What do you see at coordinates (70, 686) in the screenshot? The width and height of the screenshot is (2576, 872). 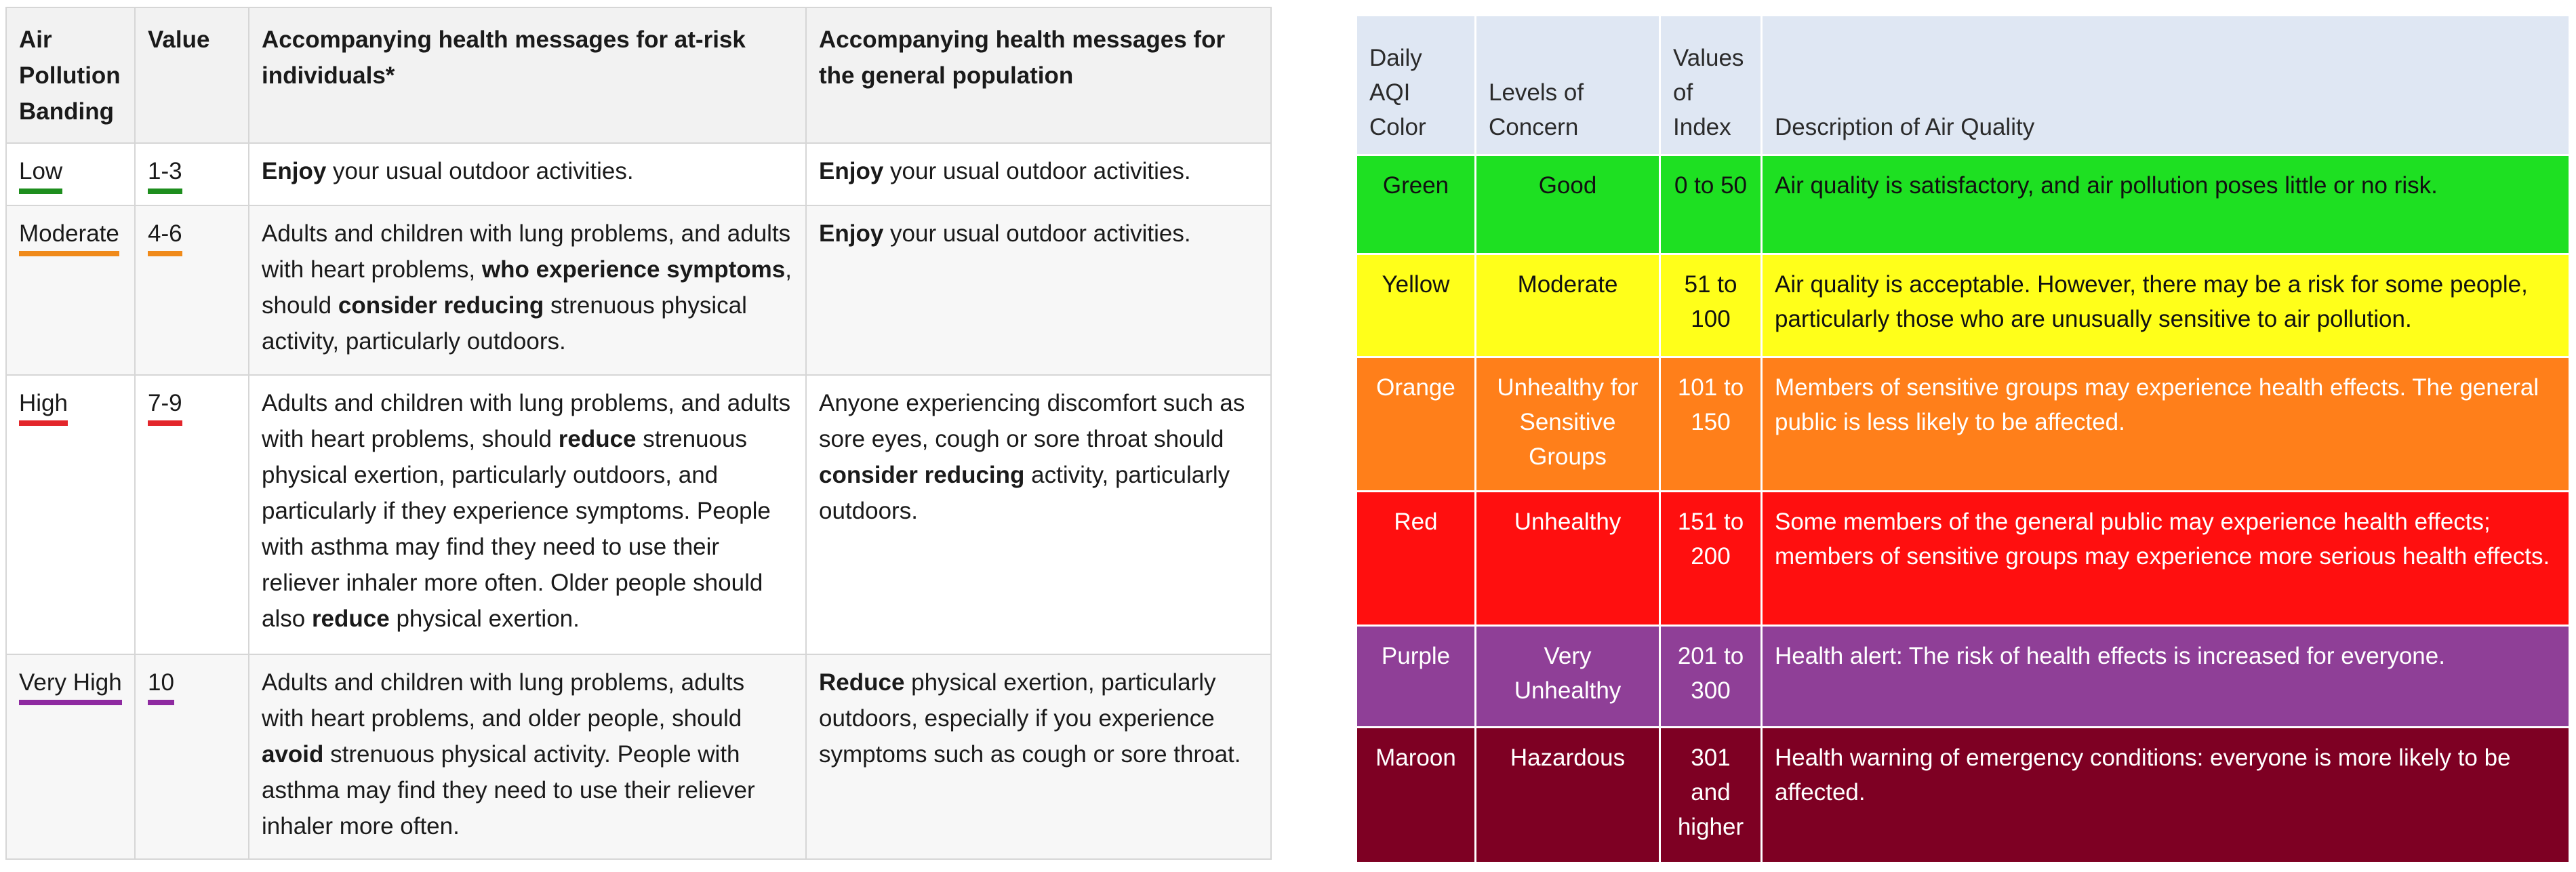 I see `band-label-very-high: Very High` at bounding box center [70, 686].